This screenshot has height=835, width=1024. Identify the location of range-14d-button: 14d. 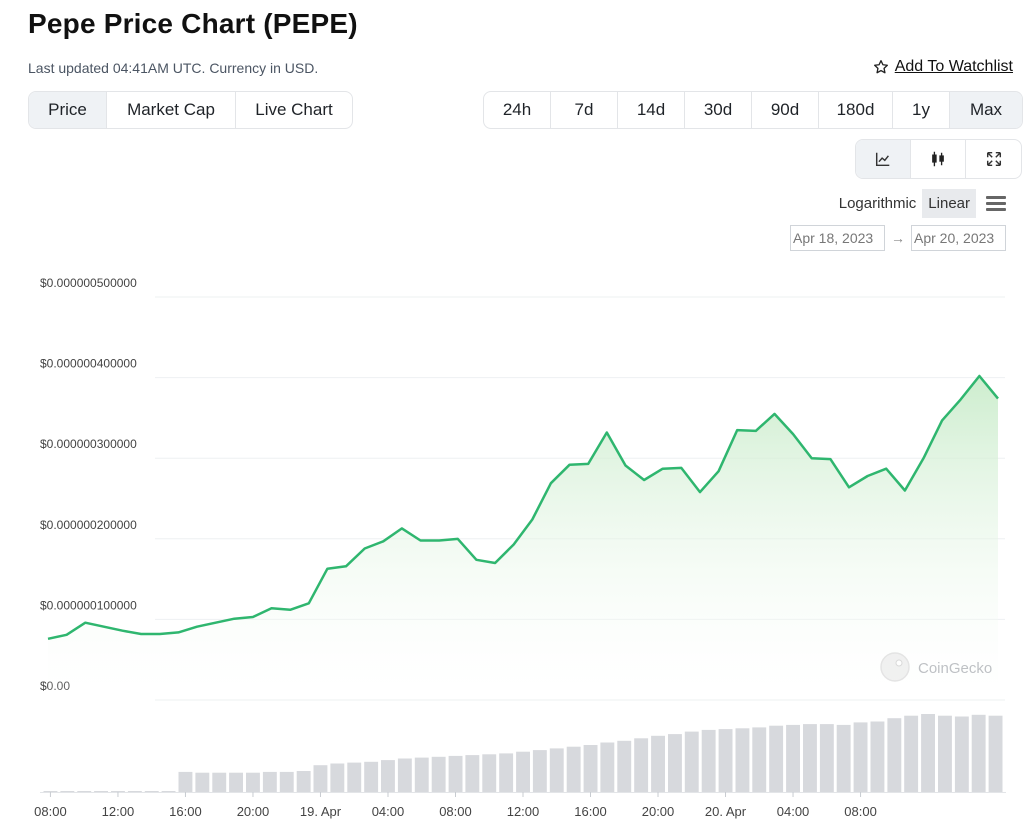
(651, 110).